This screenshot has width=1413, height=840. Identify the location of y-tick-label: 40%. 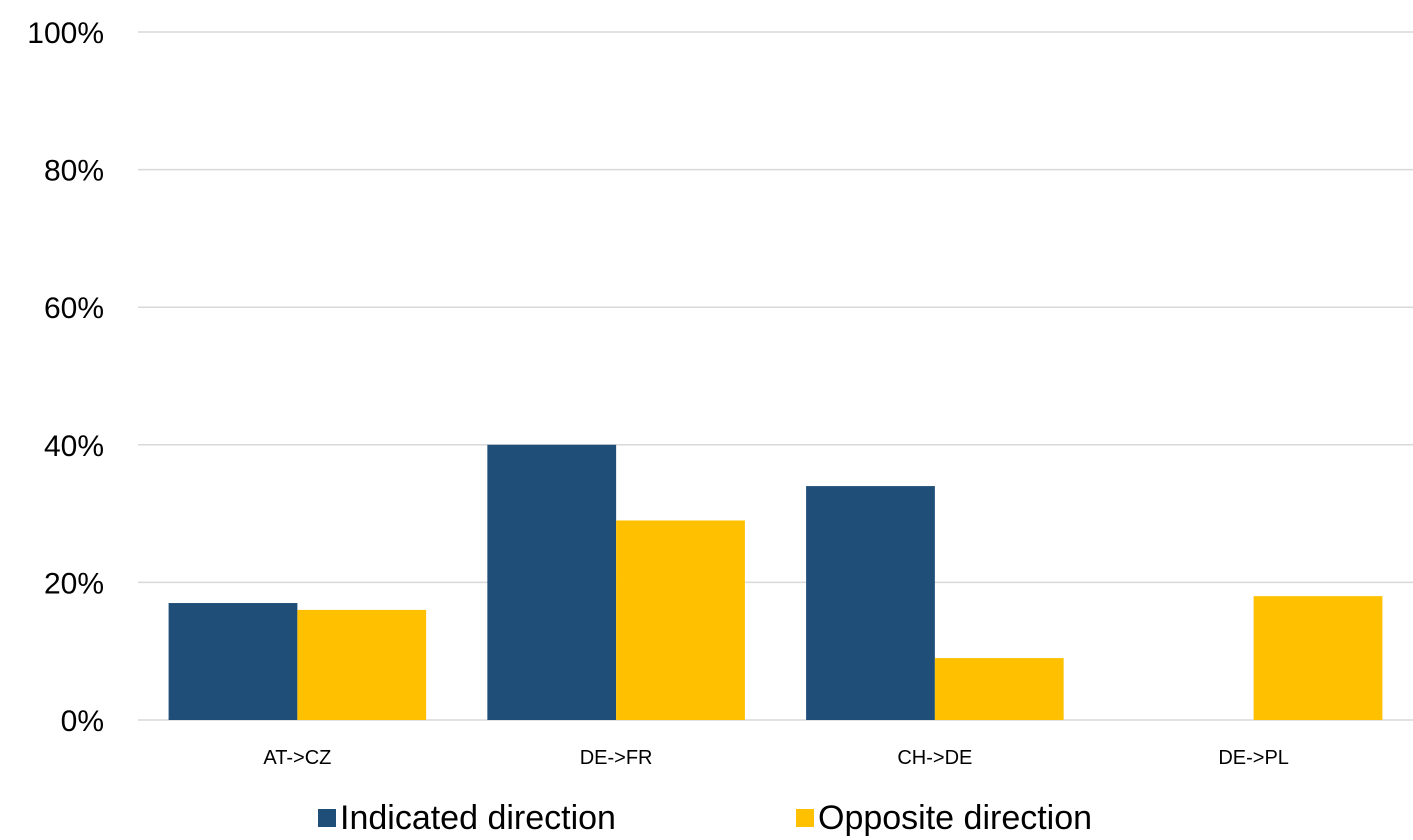
(74, 446).